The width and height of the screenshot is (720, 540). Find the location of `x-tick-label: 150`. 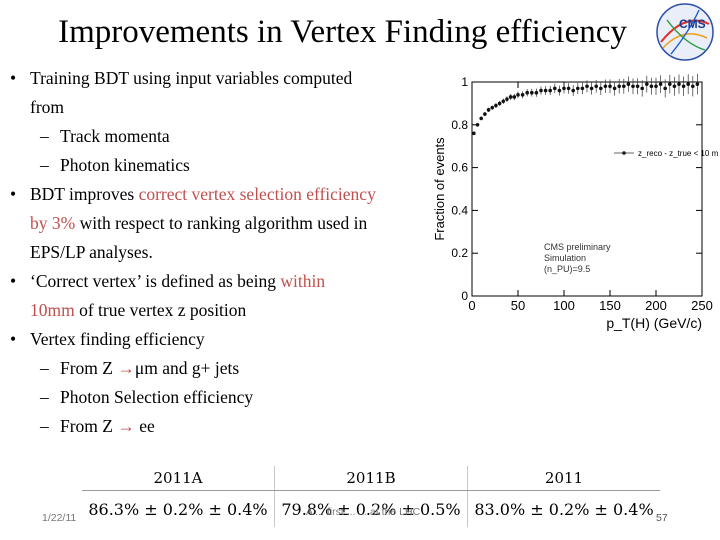

x-tick-label: 150 is located at coordinates (610, 305).